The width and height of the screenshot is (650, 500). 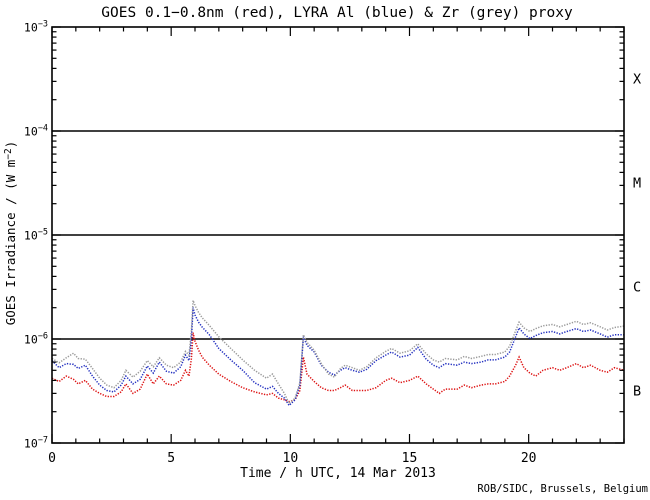 I want to click on y-tick-label: 10⁻⁶, so click(x=36, y=339).